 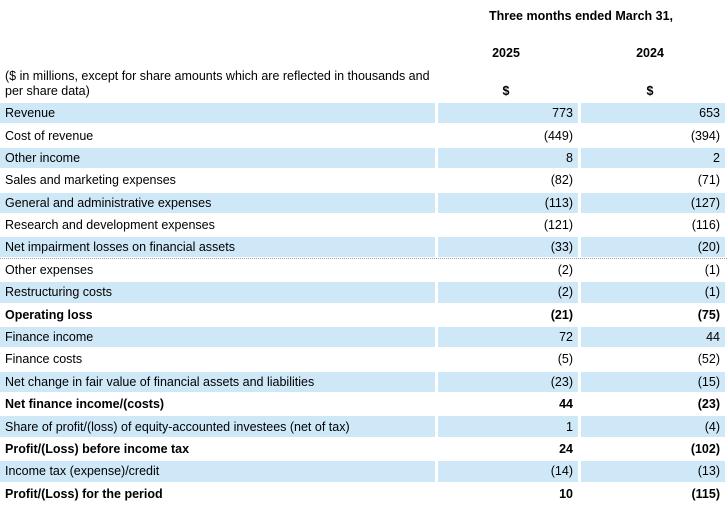 I want to click on table-row: Finance income 72 44, so click(x=363, y=337).